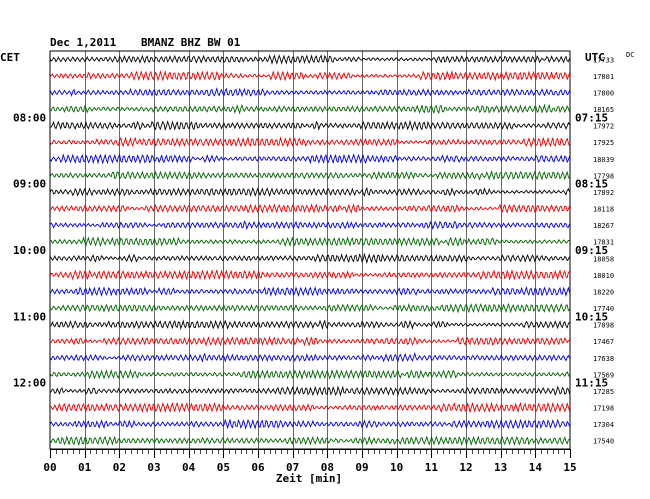 This screenshot has height=499, width=650. I want to click on trace-count-16: 17740, so click(603, 309).